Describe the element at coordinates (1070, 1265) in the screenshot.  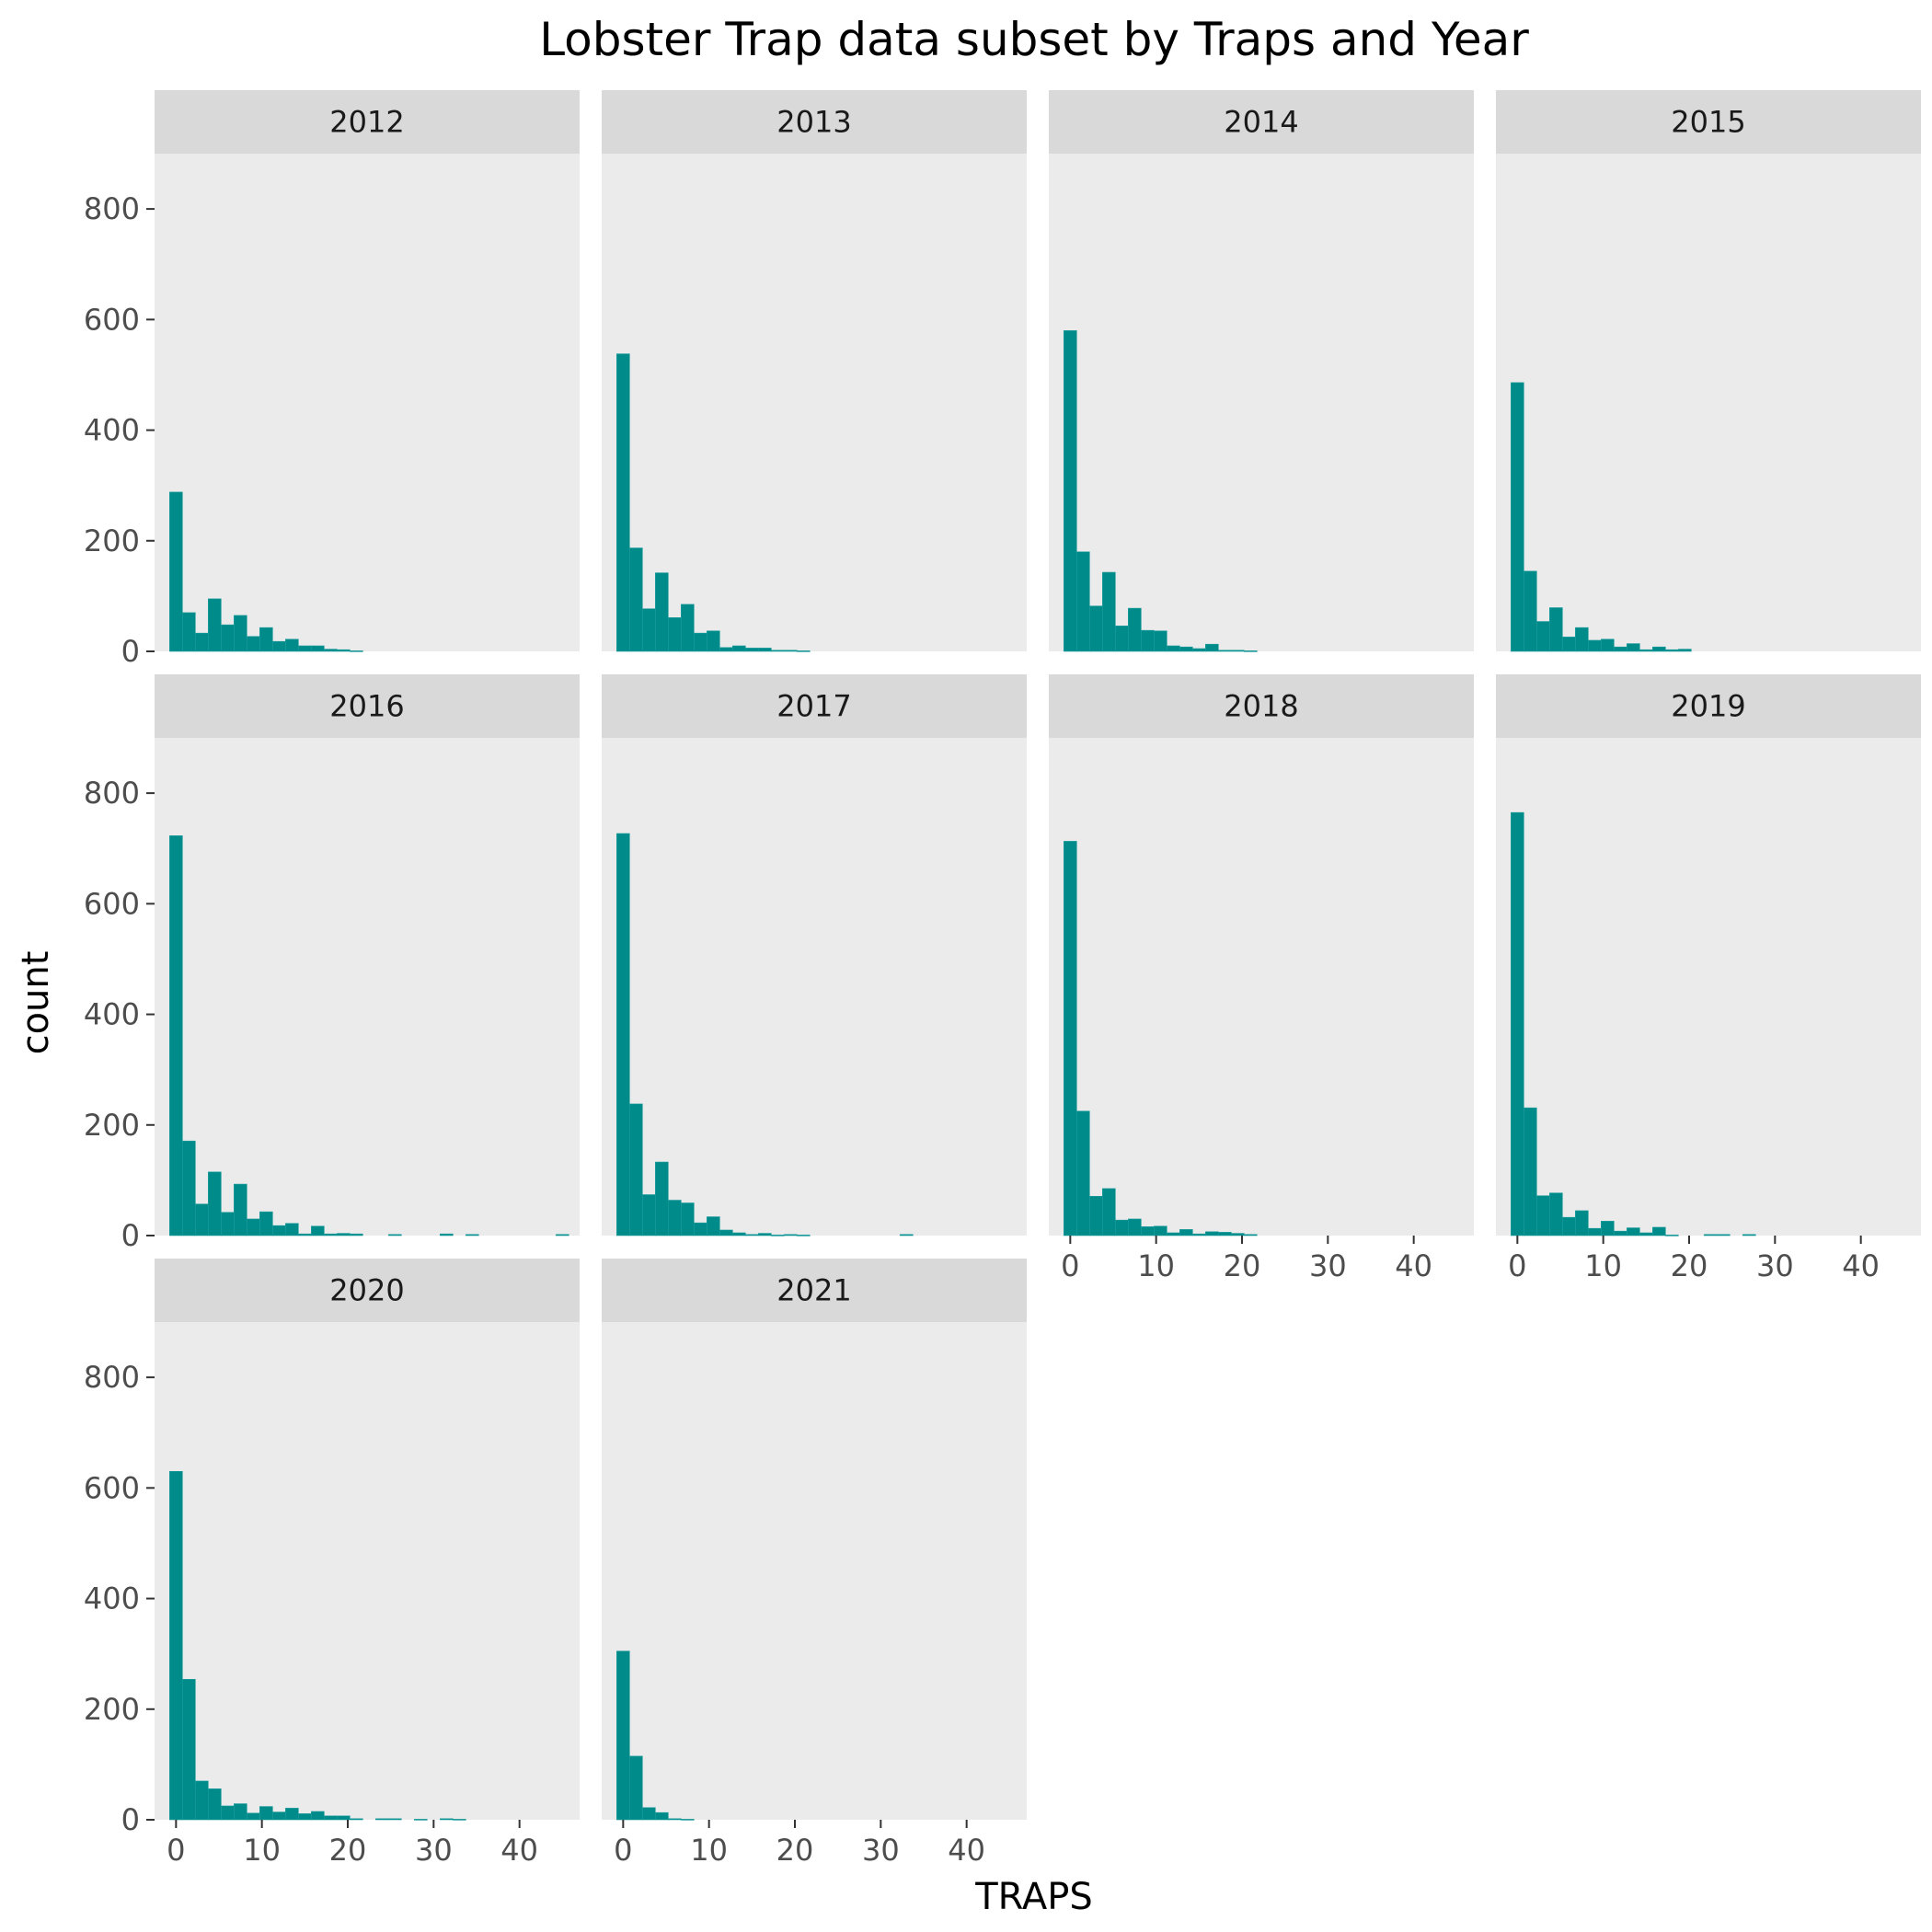
I see `x-tick-label: 0` at that location.